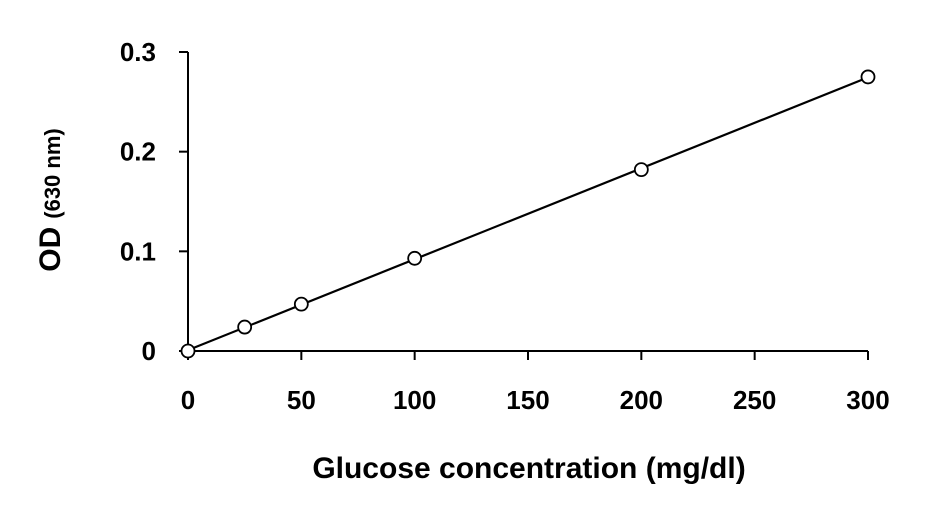  I want to click on x-ticks: 0 50 100 150 200 250 300, so click(535, 383).